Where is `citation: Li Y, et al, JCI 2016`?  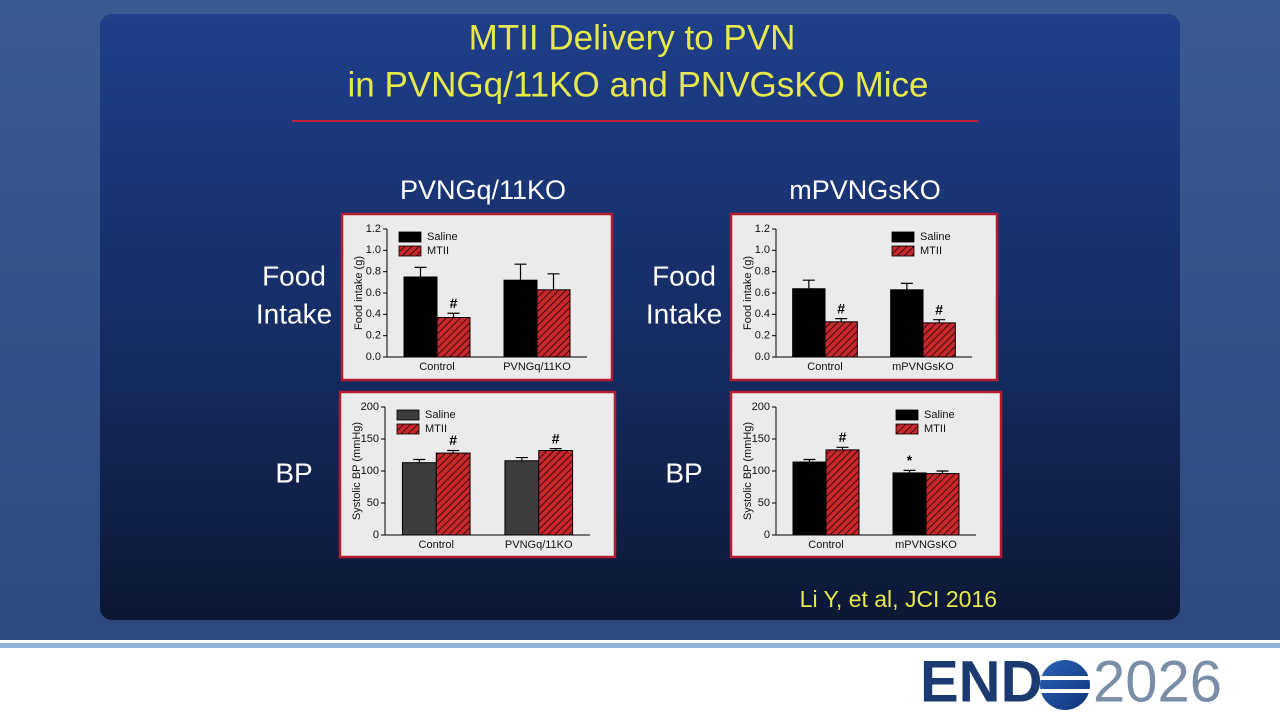
citation: Li Y, et al, JCI 2016 is located at coordinates (898, 599).